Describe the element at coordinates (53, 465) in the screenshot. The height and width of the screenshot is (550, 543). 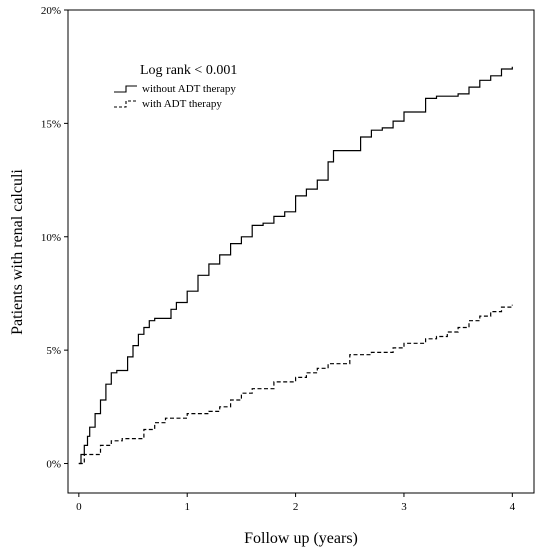
I see `y-tick-label: 0%` at that location.